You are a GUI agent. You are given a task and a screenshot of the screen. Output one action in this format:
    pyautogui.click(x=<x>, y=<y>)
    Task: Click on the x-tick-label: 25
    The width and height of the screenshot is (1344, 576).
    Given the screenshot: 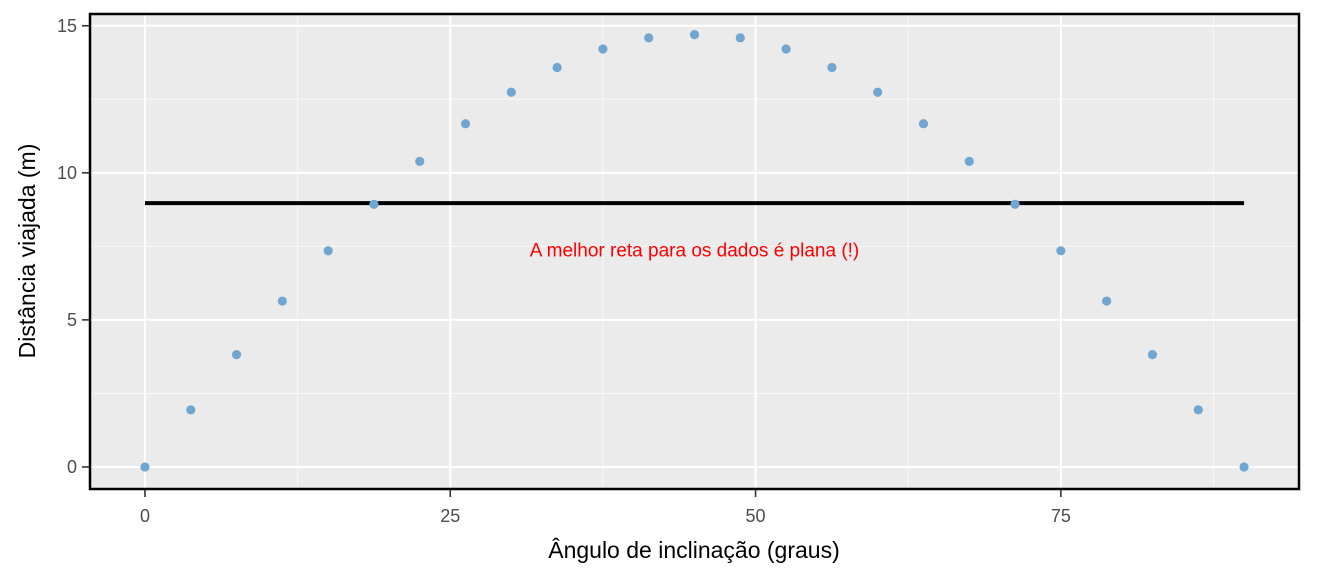 What is the action you would take?
    pyautogui.click(x=450, y=516)
    